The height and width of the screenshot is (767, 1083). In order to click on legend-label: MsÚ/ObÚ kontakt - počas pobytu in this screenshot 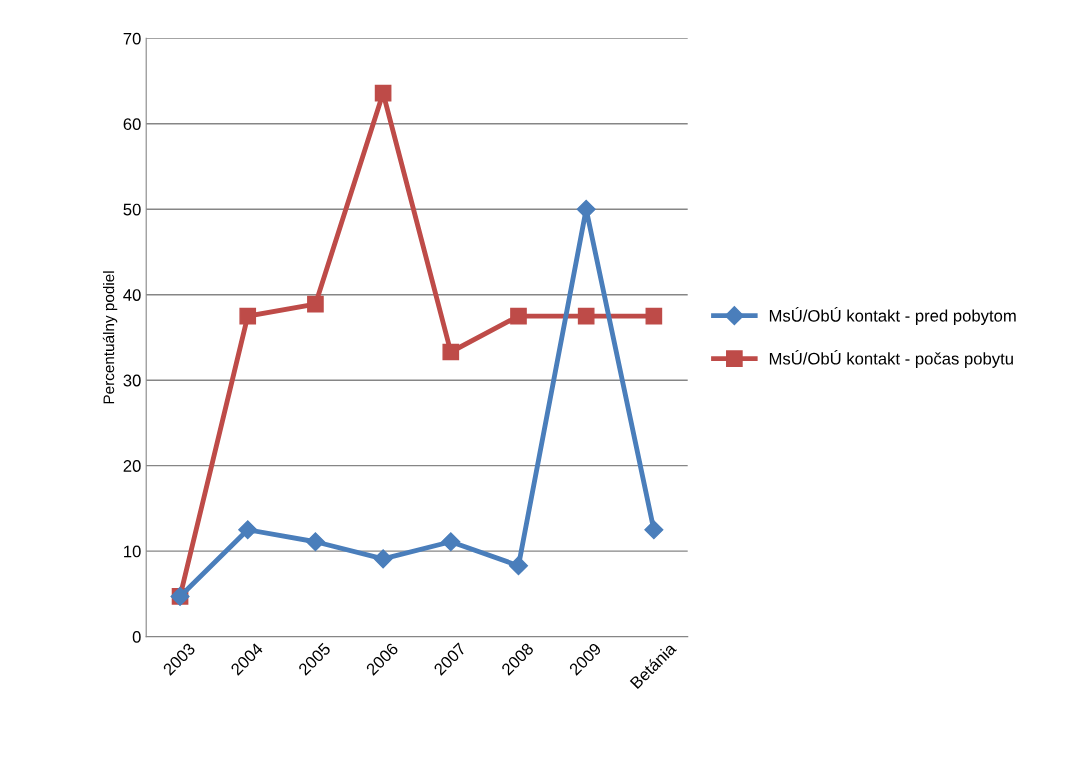, I will do `click(891, 358)`.